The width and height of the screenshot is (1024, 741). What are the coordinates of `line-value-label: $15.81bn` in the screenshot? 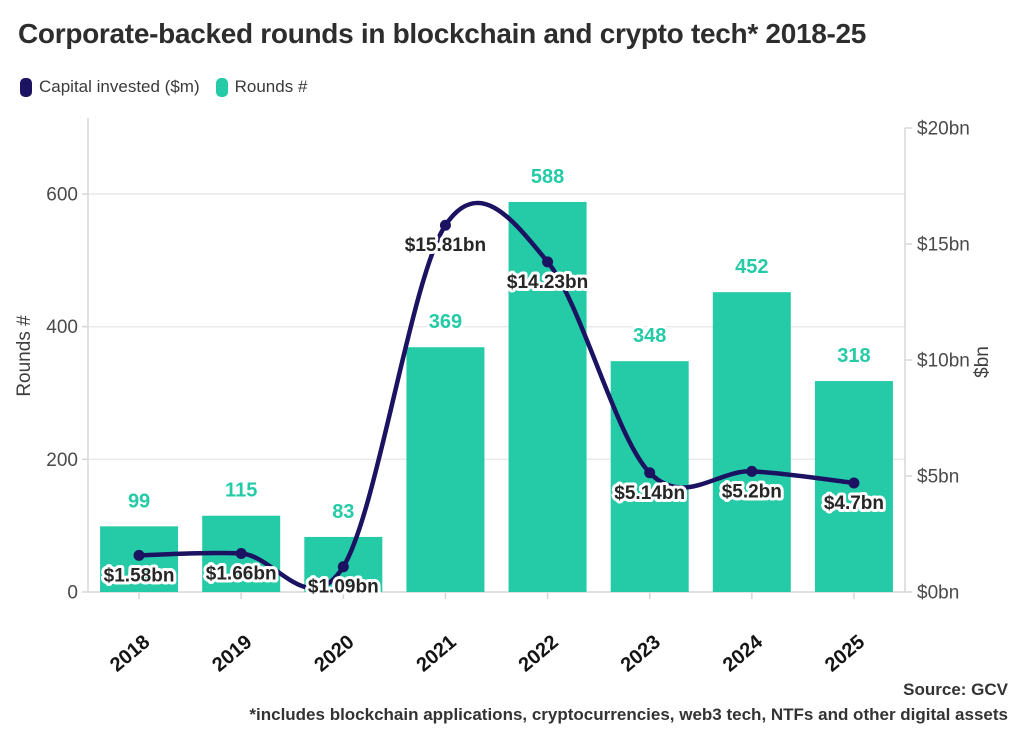 It's located at (445, 245).